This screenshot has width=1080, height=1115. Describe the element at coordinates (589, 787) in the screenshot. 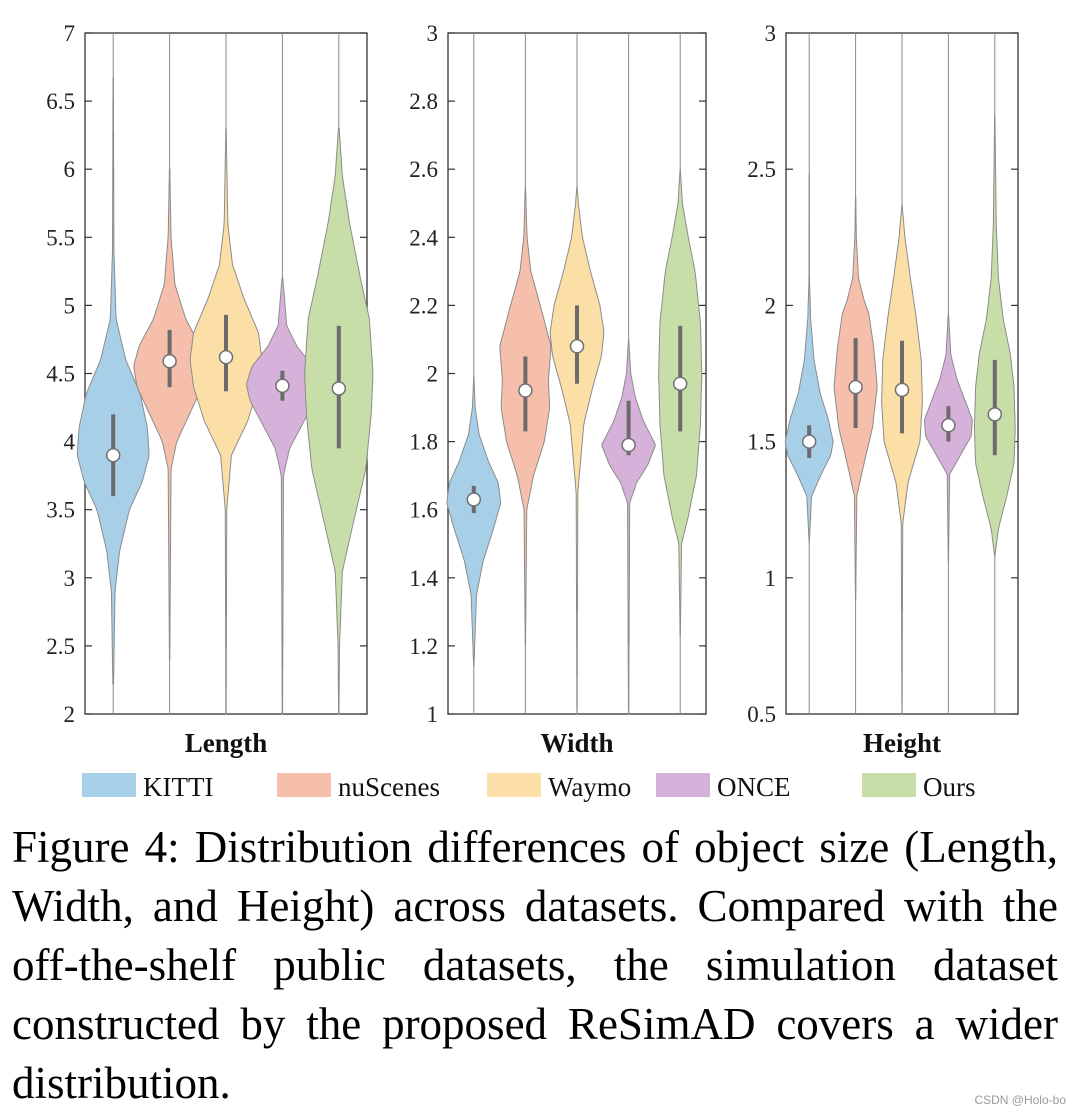

I see `legend-label: Waymo` at that location.